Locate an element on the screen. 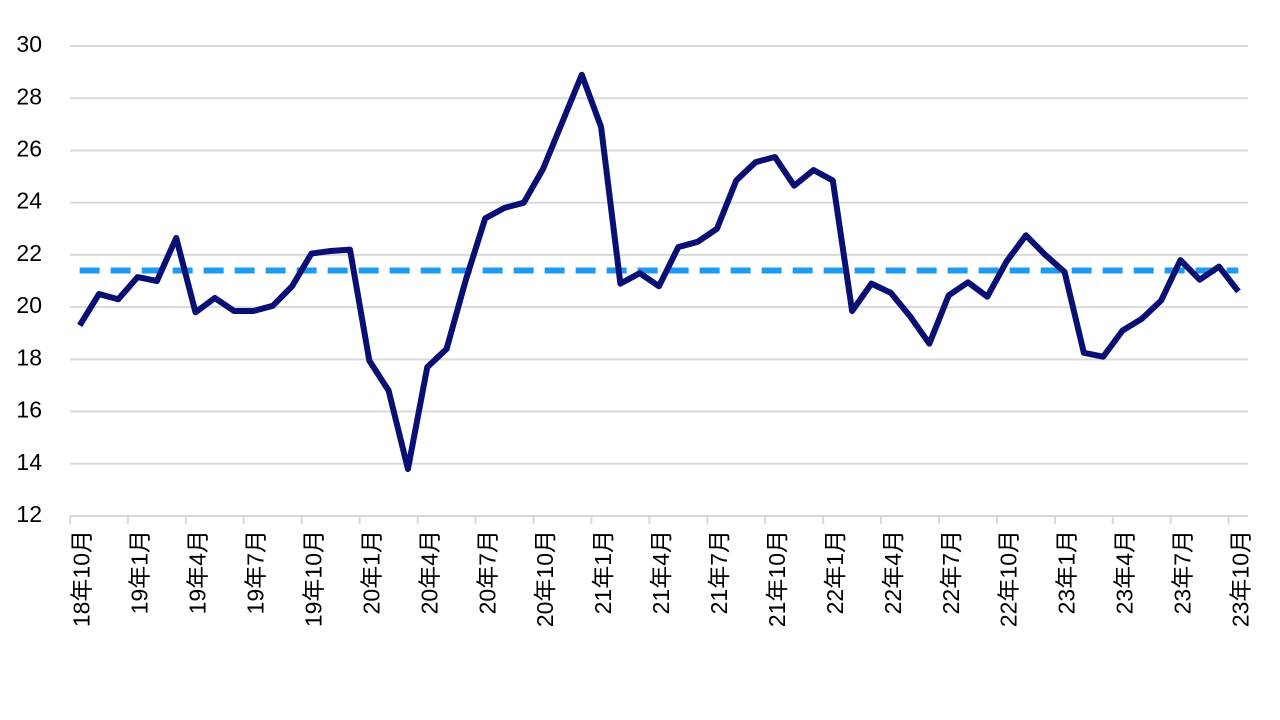 The height and width of the screenshot is (720, 1280). y-tick-label: 18 is located at coordinates (29, 357).